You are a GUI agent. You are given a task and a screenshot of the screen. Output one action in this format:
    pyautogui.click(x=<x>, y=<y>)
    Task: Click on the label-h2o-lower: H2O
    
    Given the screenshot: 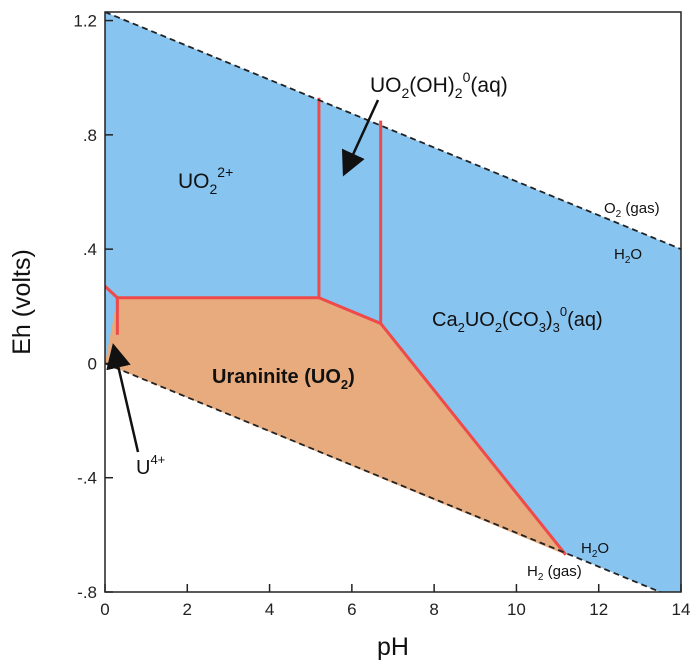 What is the action you would take?
    pyautogui.click(x=595, y=550)
    